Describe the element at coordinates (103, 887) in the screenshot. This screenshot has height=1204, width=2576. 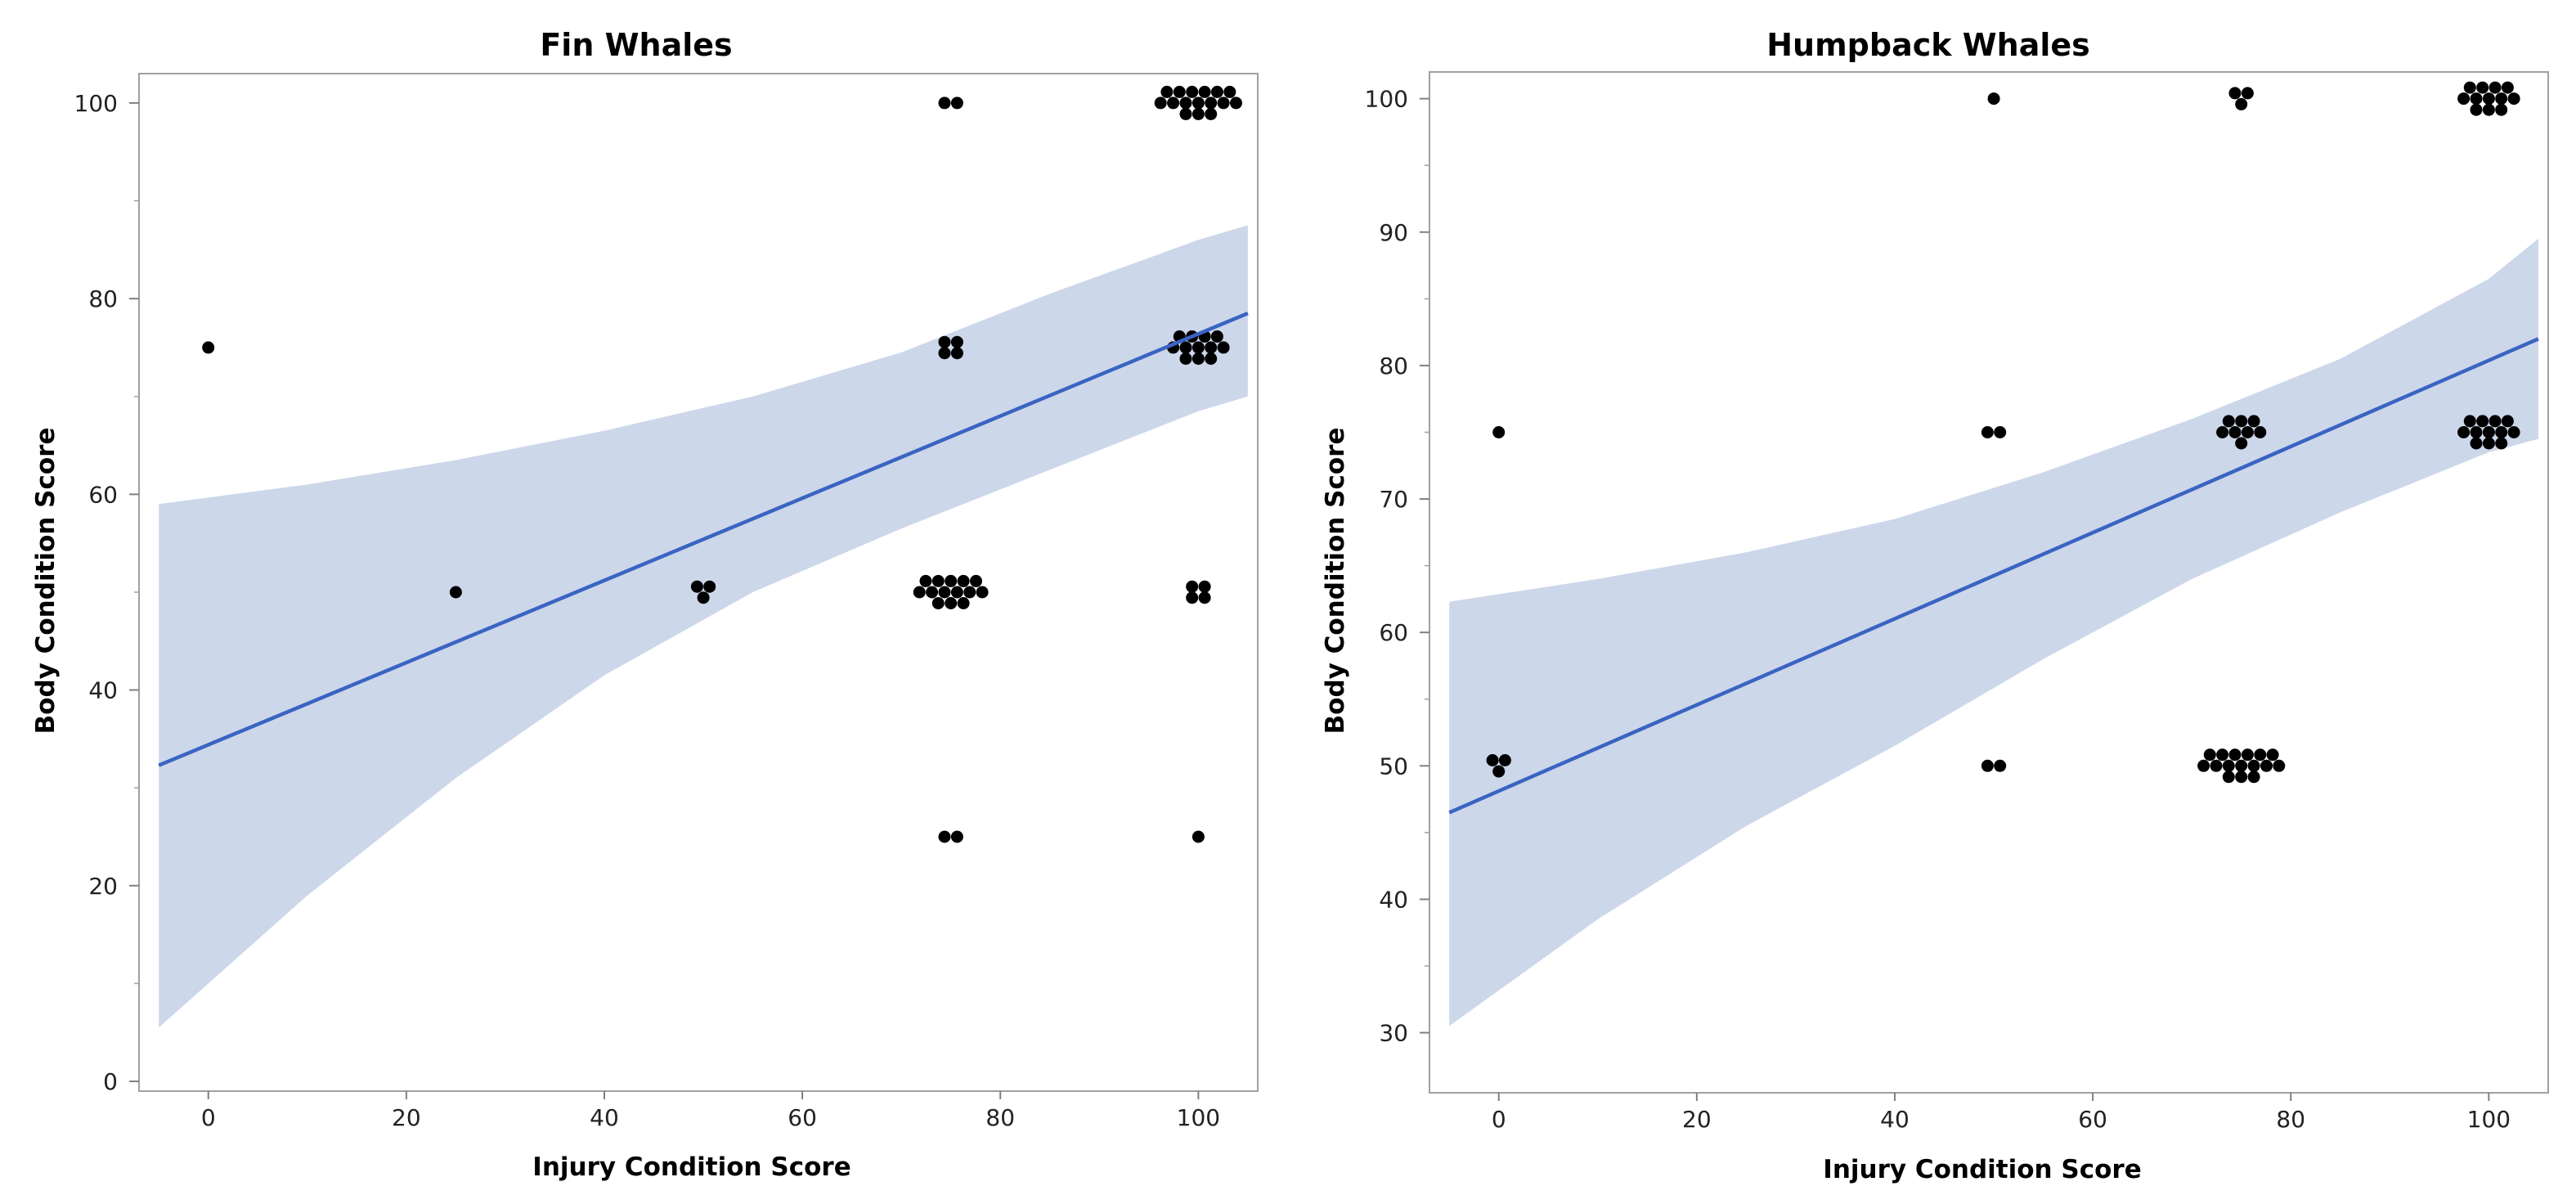
I see `y-tick-label: 20` at that location.